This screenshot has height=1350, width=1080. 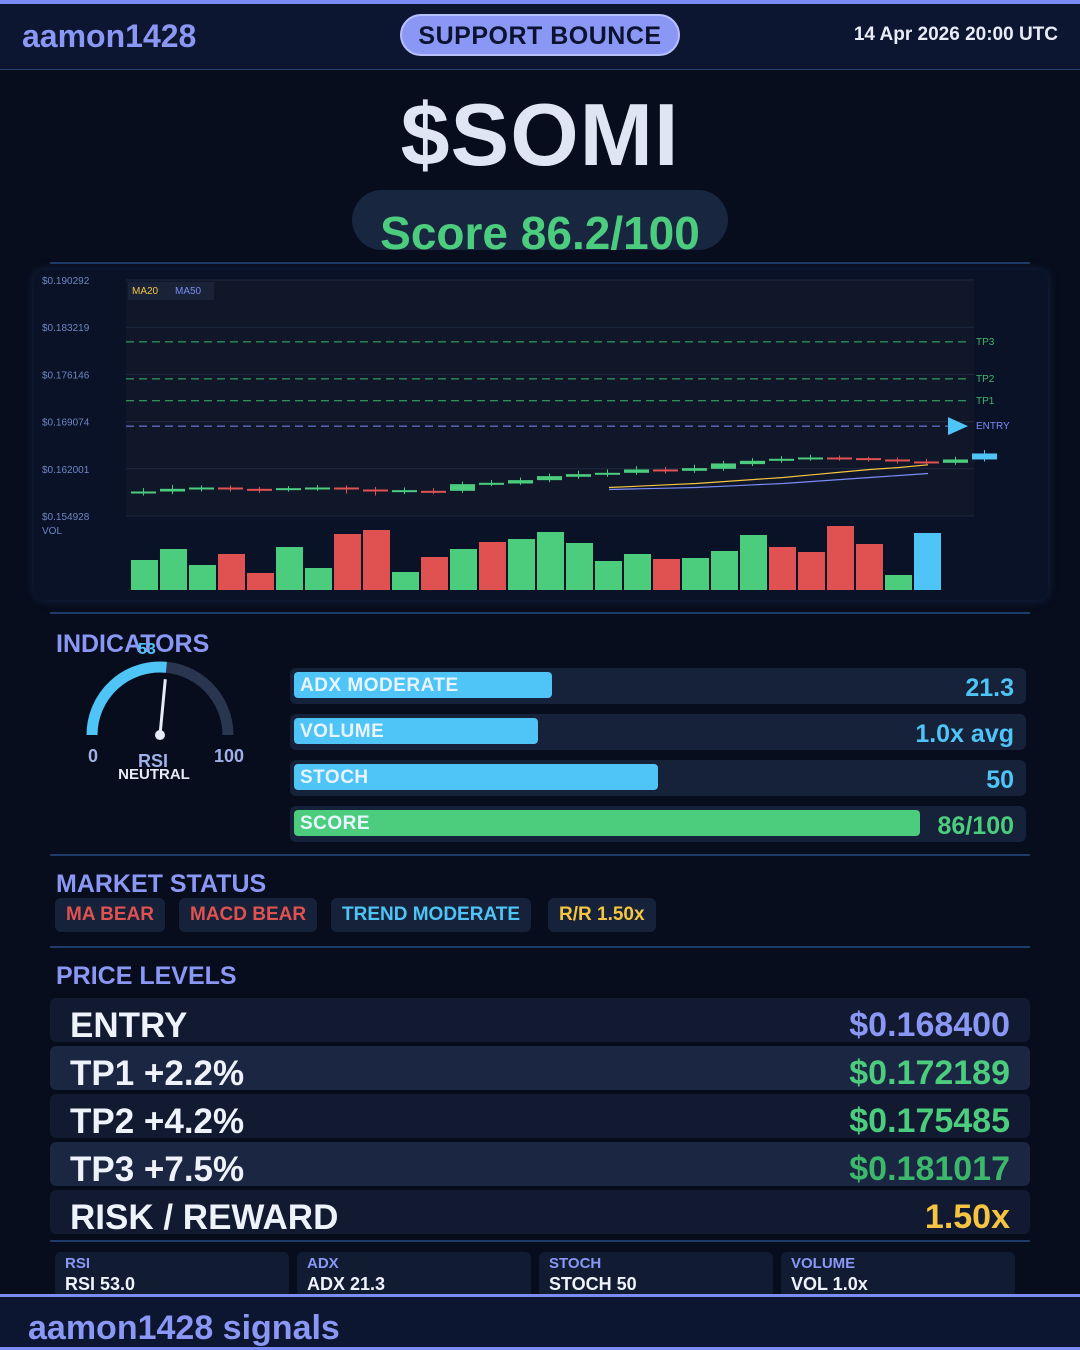 I want to click on volume-axis-label: VOL, so click(x=52, y=531).